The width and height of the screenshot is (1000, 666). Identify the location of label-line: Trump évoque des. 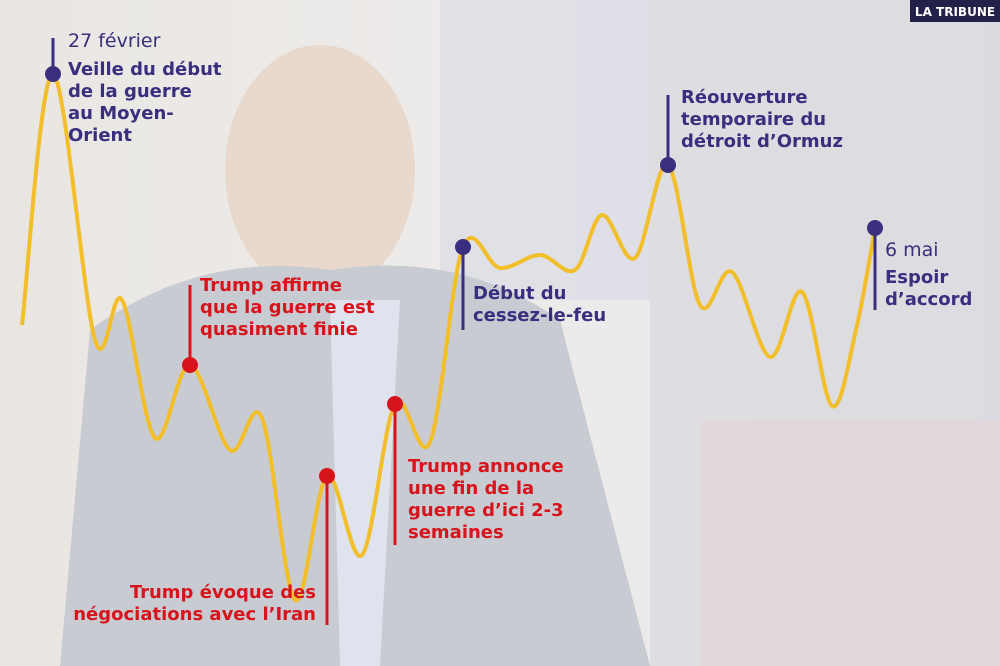
(223, 592).